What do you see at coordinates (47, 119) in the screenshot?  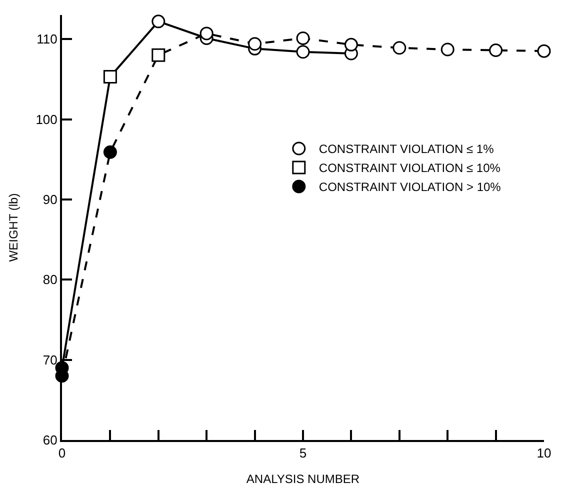 I see `y-tick-label: 100` at bounding box center [47, 119].